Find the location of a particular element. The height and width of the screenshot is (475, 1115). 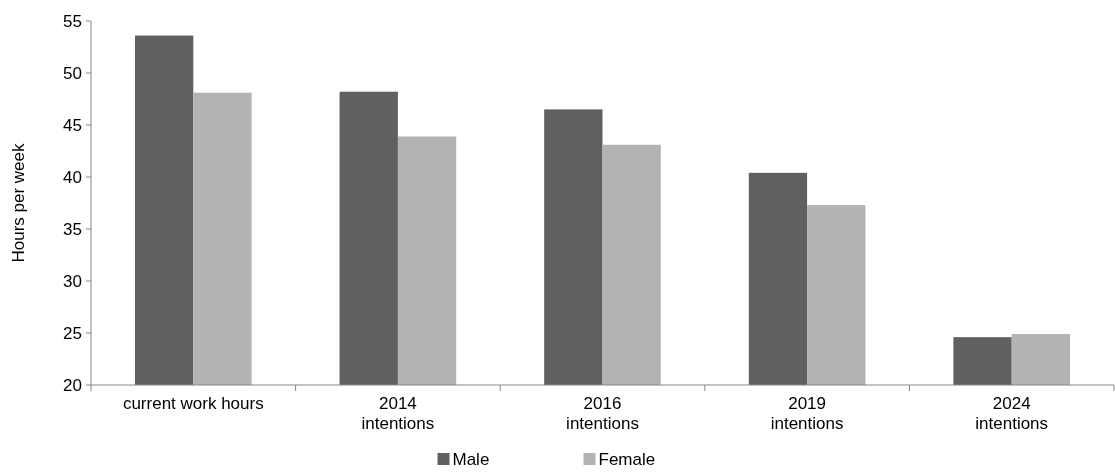

legend-label: Female is located at coordinates (627, 459).